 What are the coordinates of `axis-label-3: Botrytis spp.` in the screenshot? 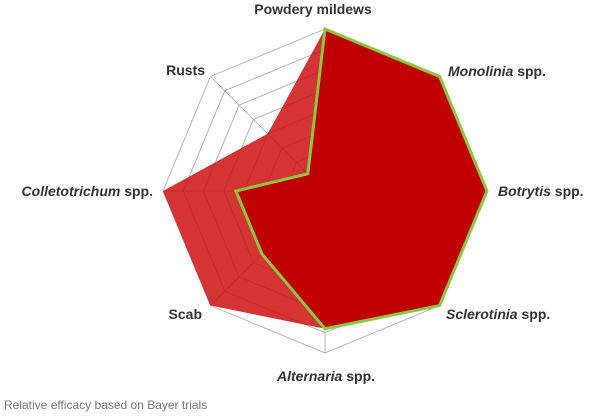 It's located at (541, 191).